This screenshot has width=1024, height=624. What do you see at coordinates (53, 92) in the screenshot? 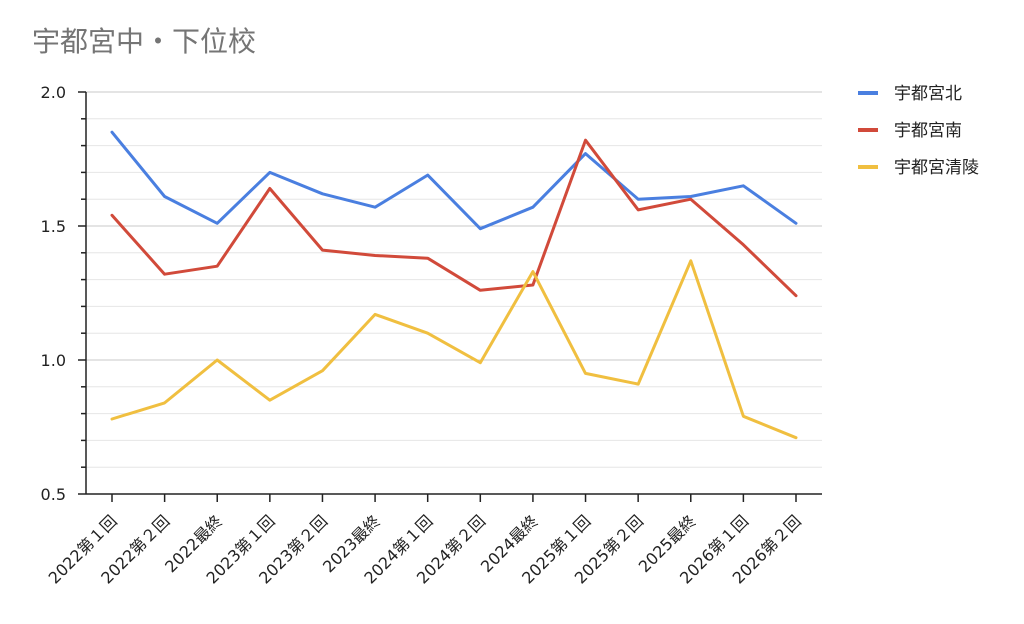
I see `y-tick-label: 2.0` at bounding box center [53, 92].